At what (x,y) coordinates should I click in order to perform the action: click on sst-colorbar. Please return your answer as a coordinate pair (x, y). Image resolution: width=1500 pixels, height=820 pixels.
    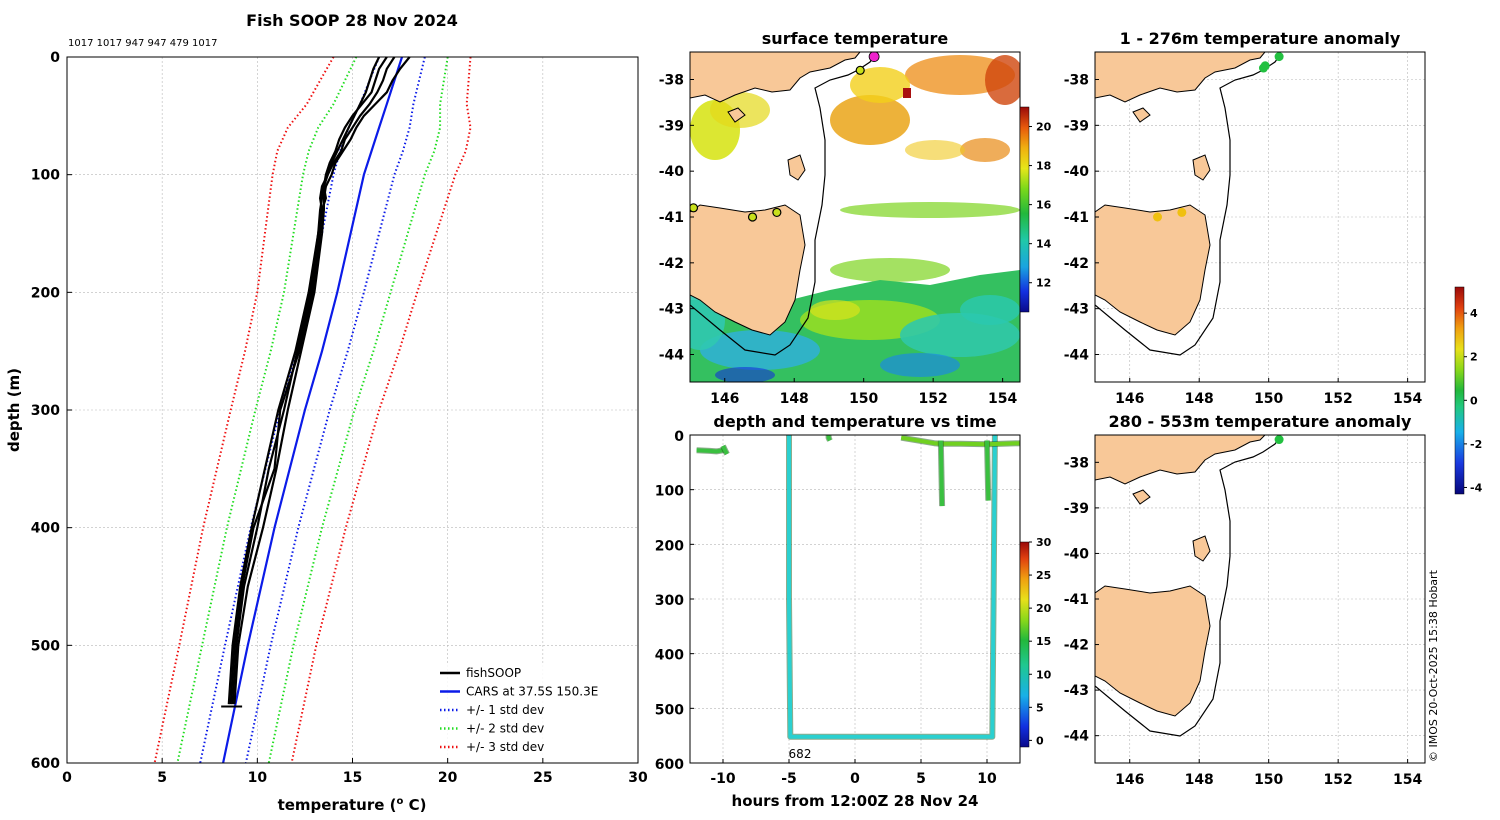
    Looking at the image, I should click on (1024, 209).